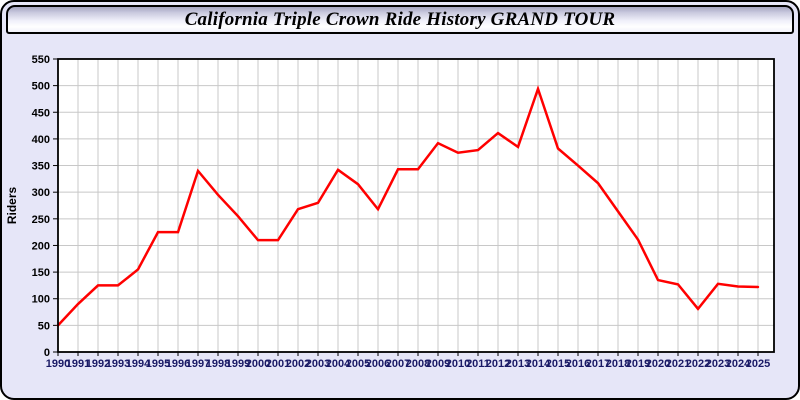 The height and width of the screenshot is (400, 800). I want to click on y-tick-label: 200, so click(41, 246).